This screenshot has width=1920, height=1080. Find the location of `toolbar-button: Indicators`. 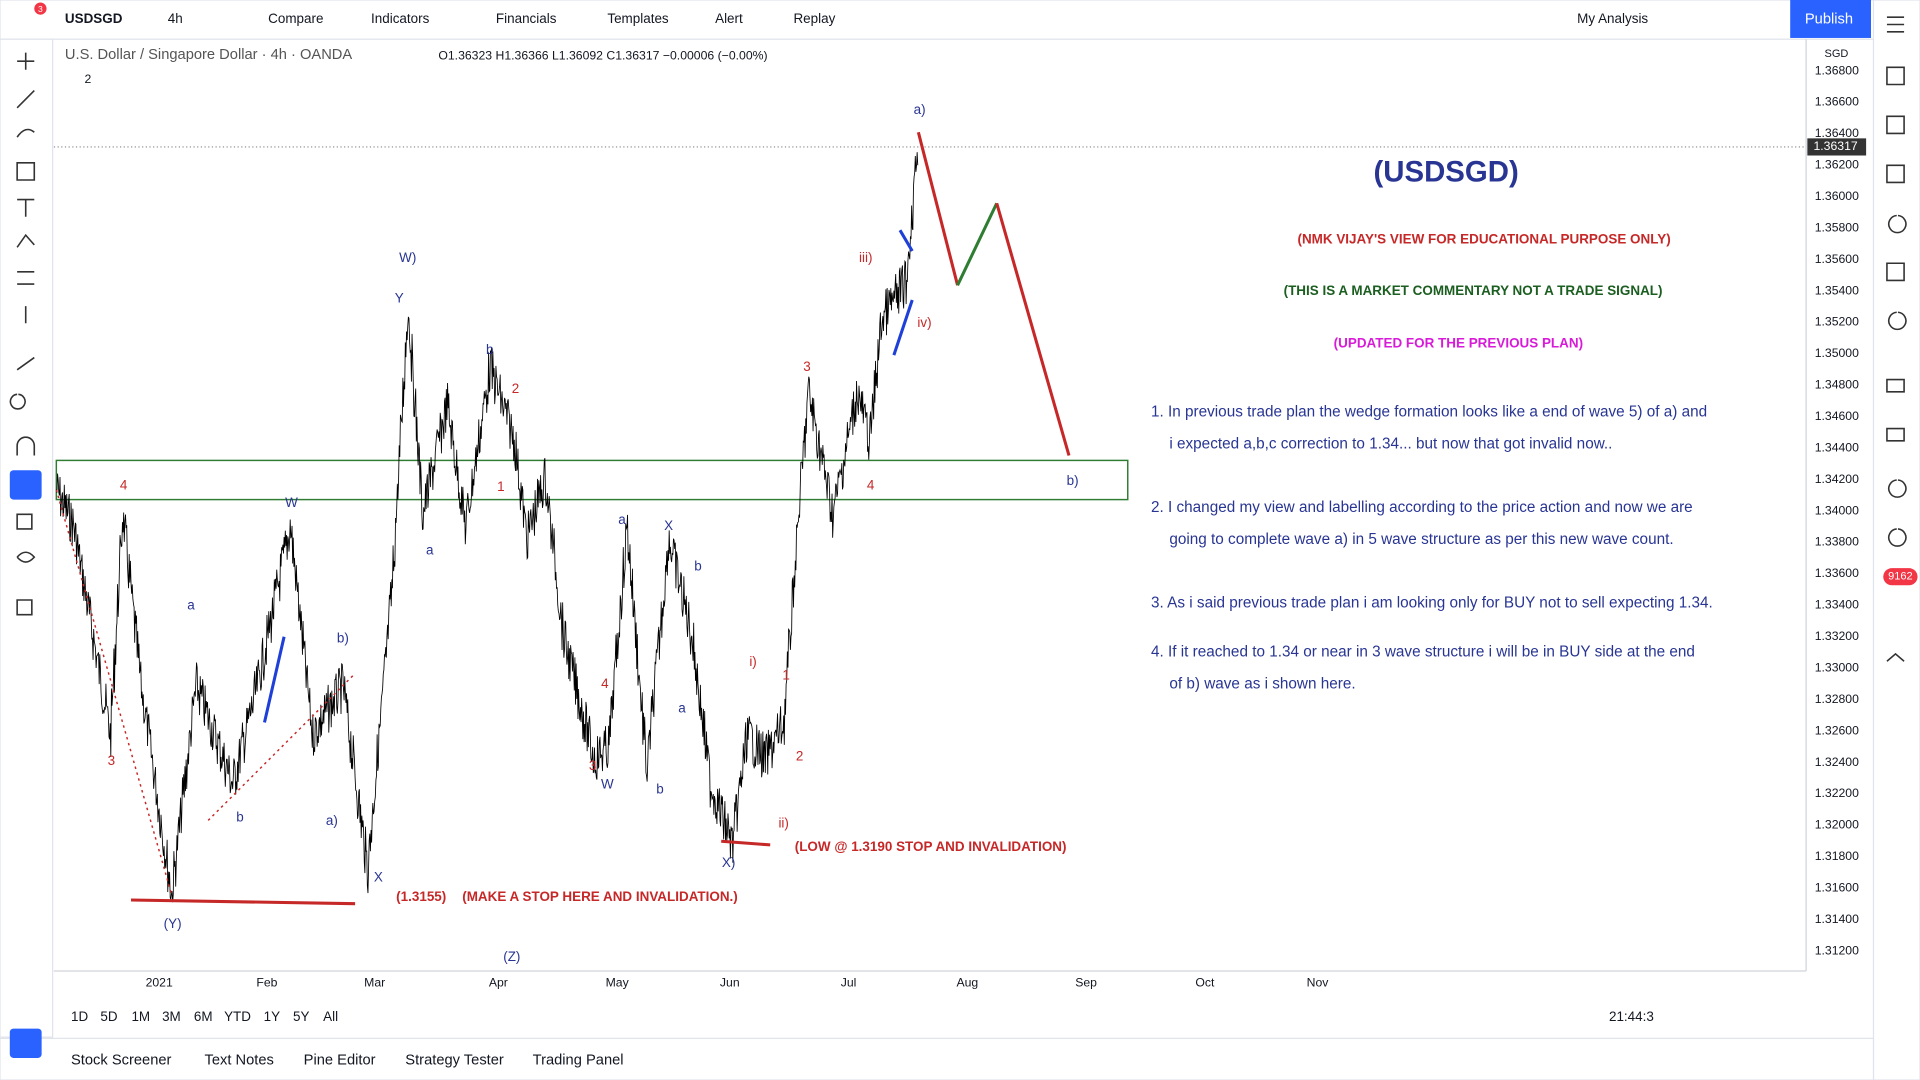

toolbar-button: Indicators is located at coordinates (400, 18).